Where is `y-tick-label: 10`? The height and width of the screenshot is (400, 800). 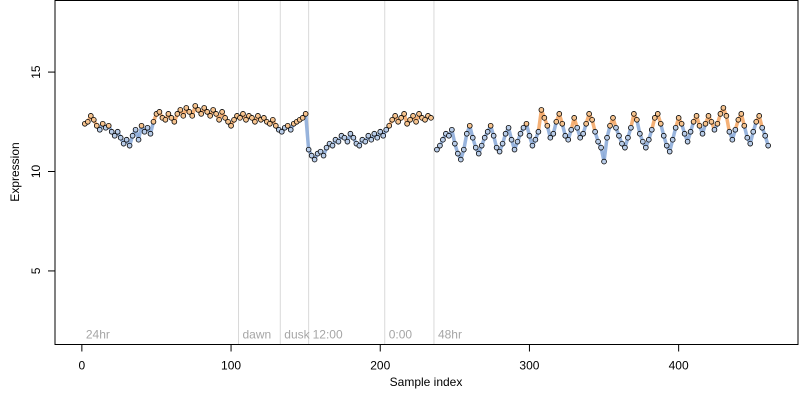 y-tick-label: 10 is located at coordinates (36, 172).